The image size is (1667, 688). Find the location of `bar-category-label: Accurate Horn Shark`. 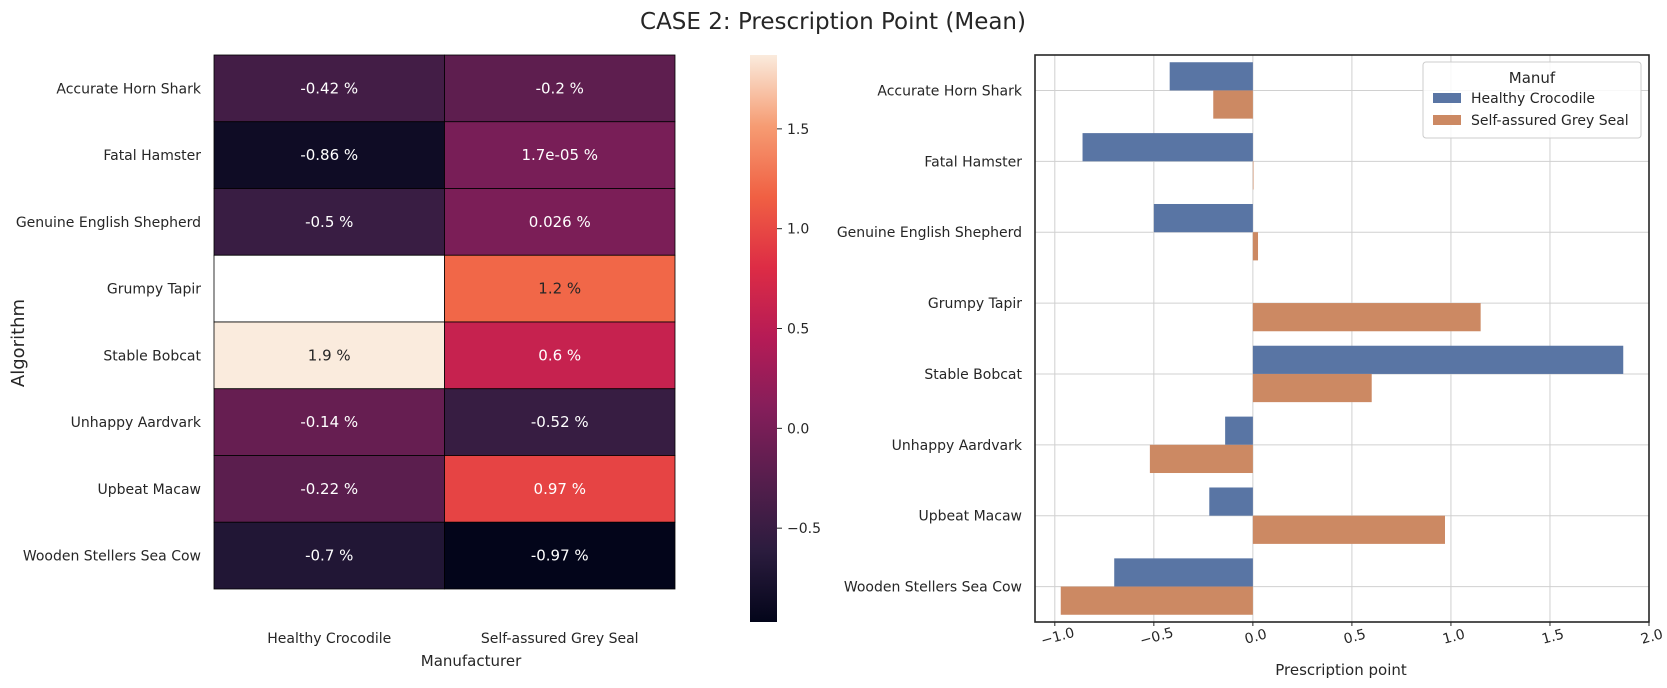

bar-category-label: Accurate Horn Shark is located at coordinates (950, 91).